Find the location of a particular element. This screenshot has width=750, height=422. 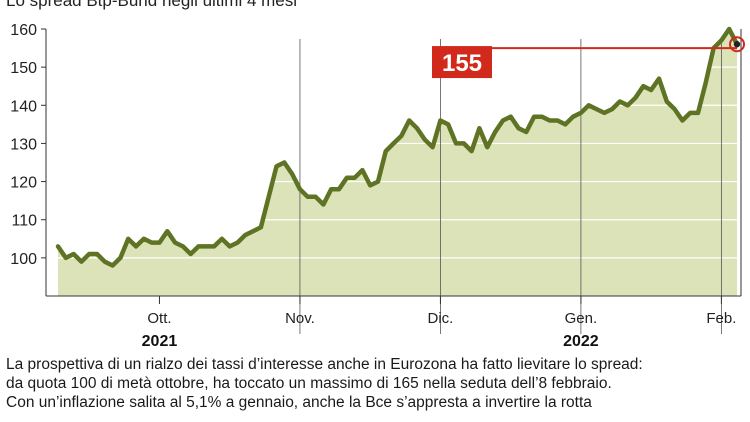

end-point-marker is located at coordinates (737, 44).